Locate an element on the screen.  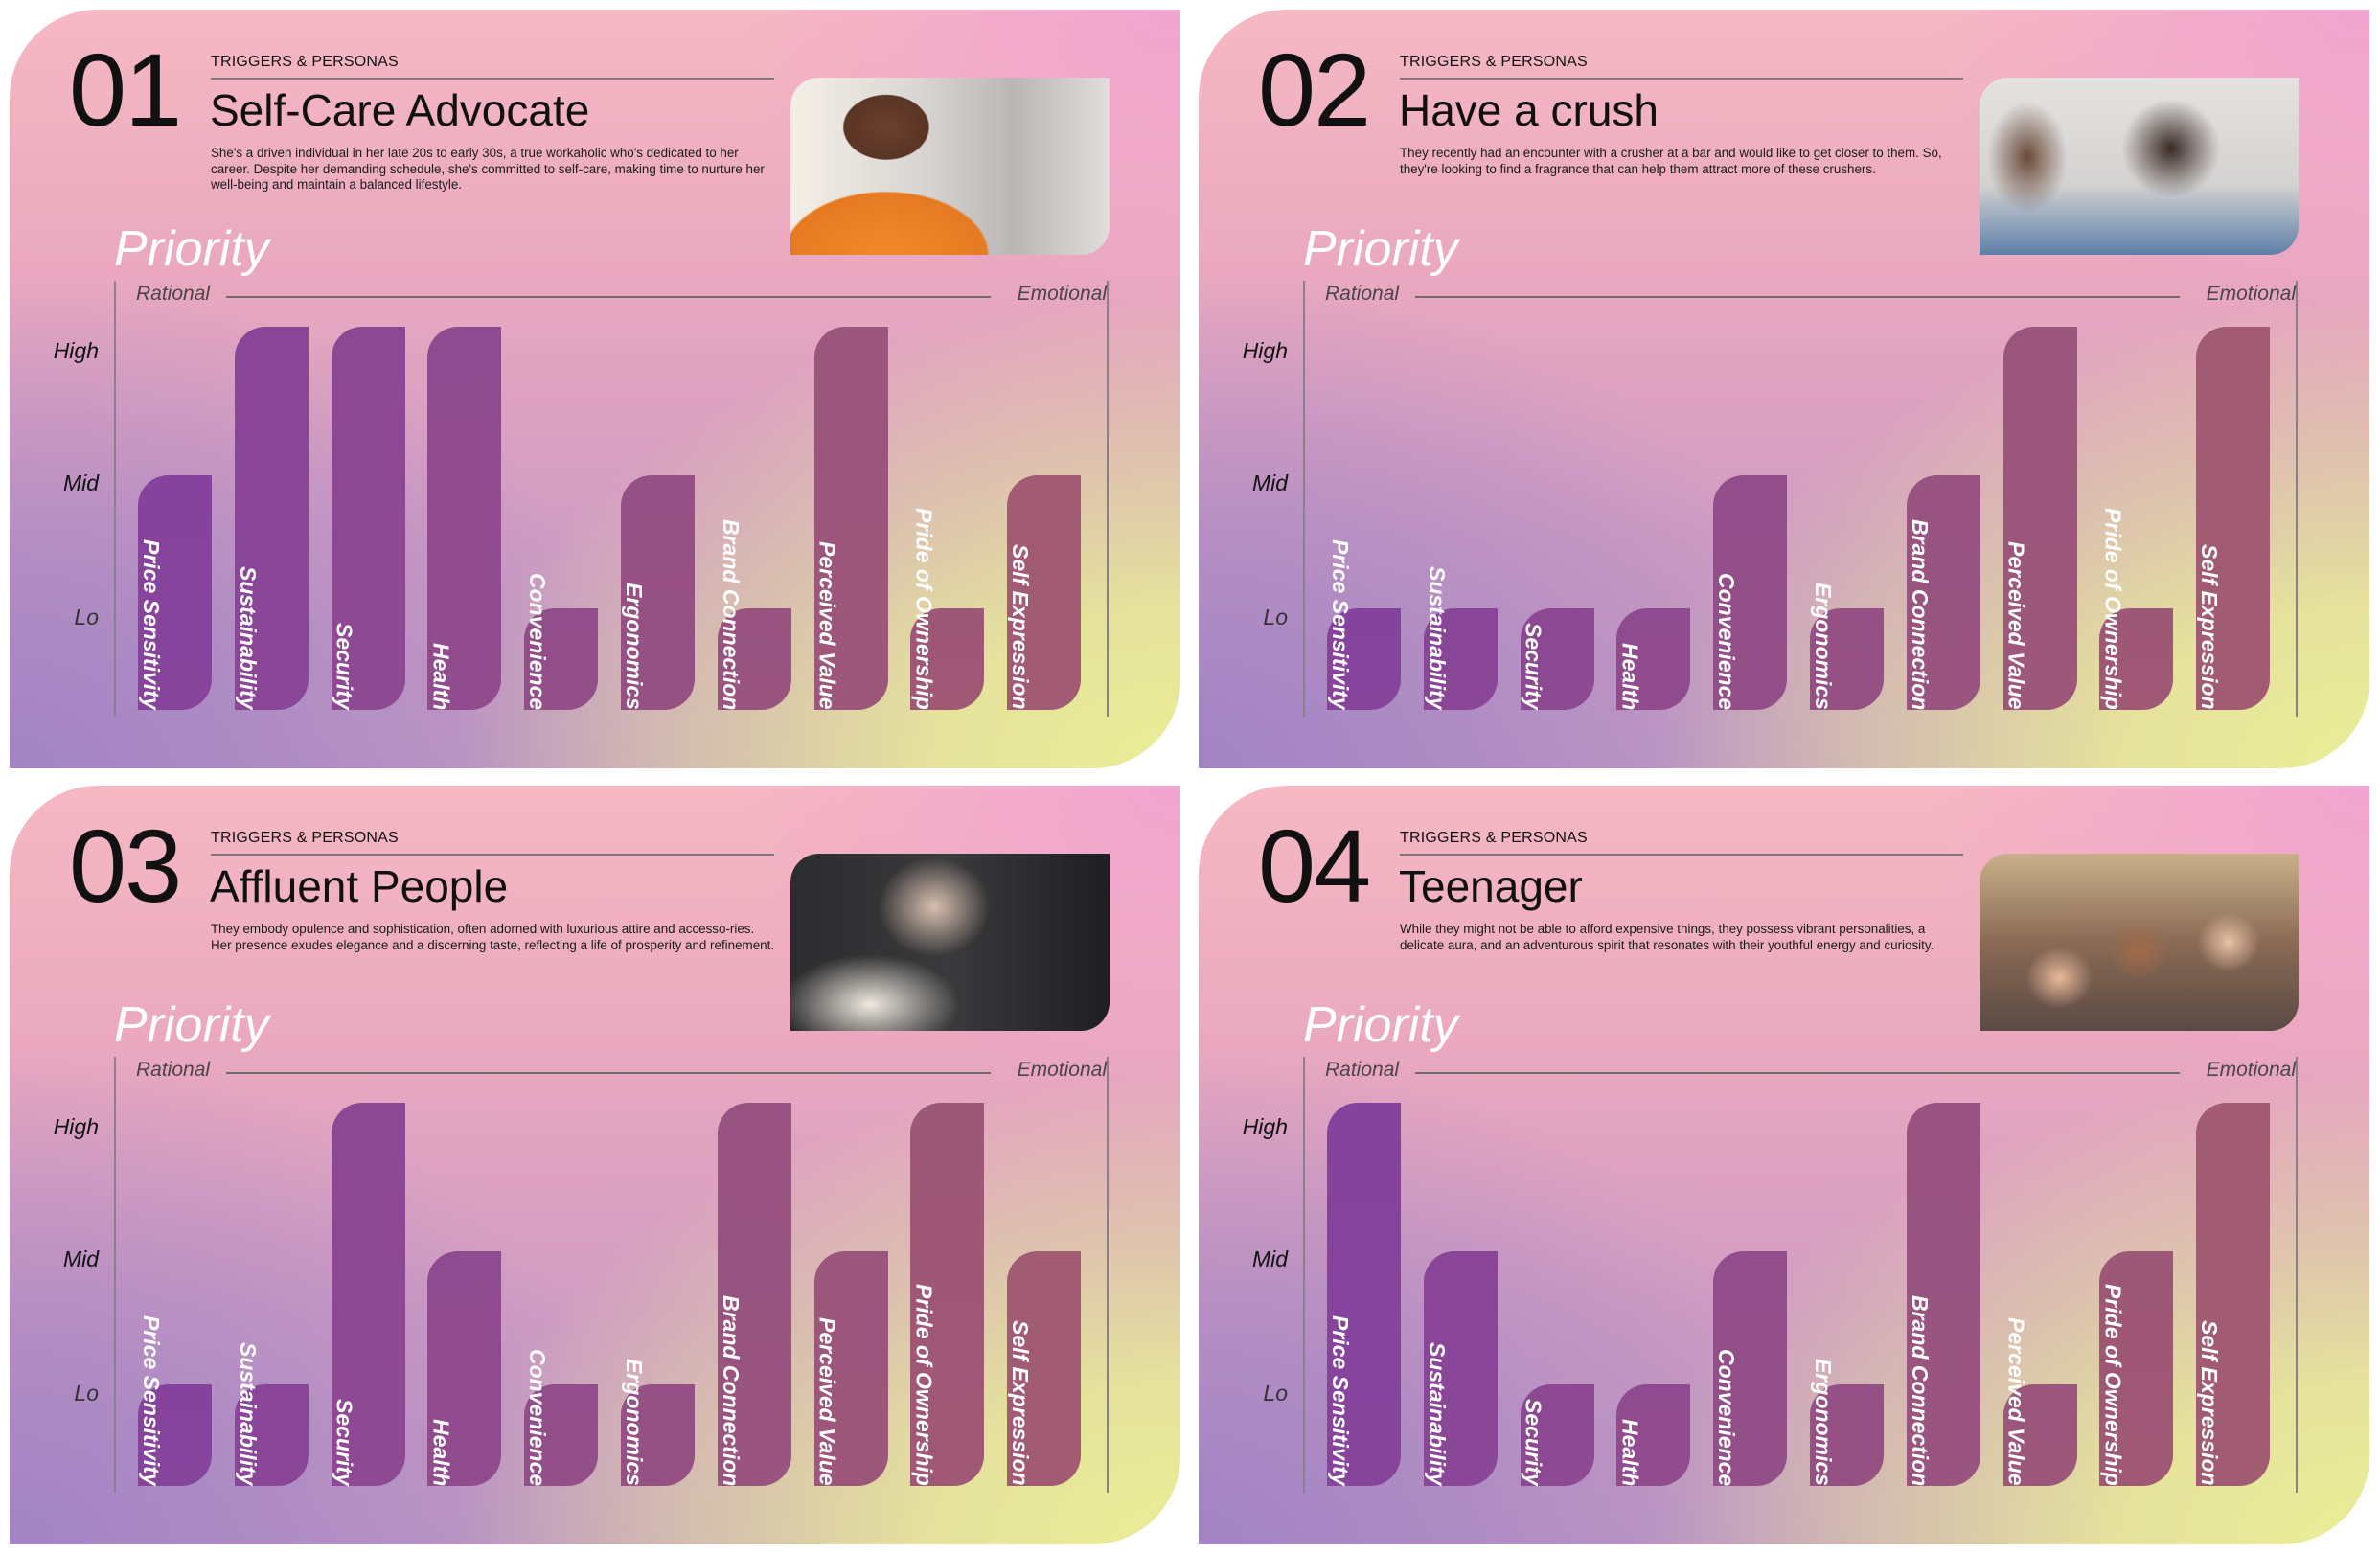
bar-label: Security is located at coordinates (344, 666).